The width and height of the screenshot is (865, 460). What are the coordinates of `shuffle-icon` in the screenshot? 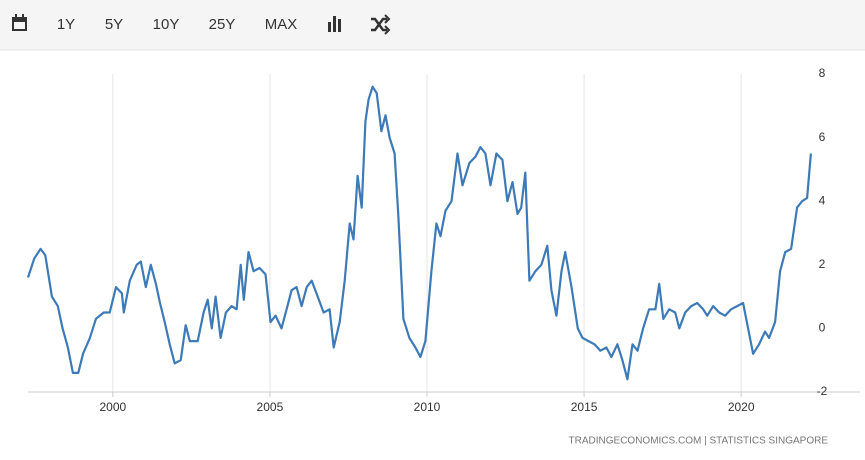 It's located at (381, 24).